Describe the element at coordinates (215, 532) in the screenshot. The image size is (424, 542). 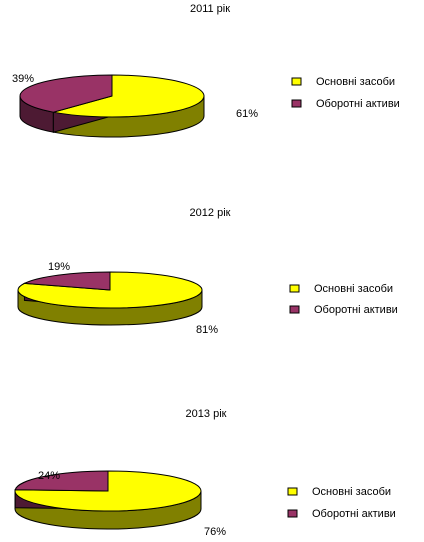
I see `data-label: 76%` at that location.